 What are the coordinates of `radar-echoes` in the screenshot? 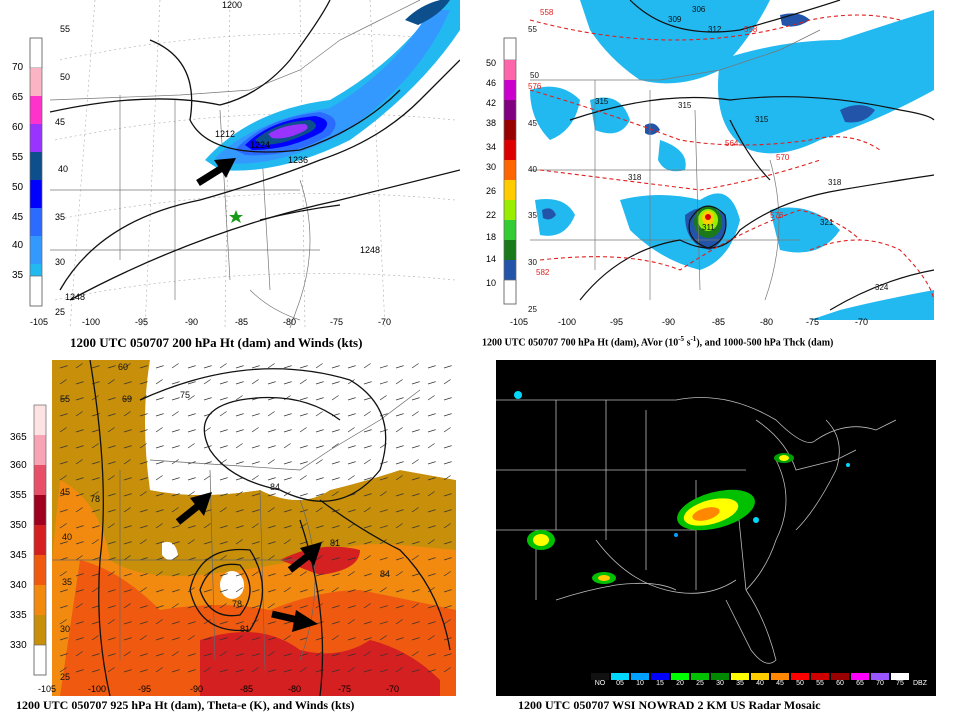 It's located at (682, 487).